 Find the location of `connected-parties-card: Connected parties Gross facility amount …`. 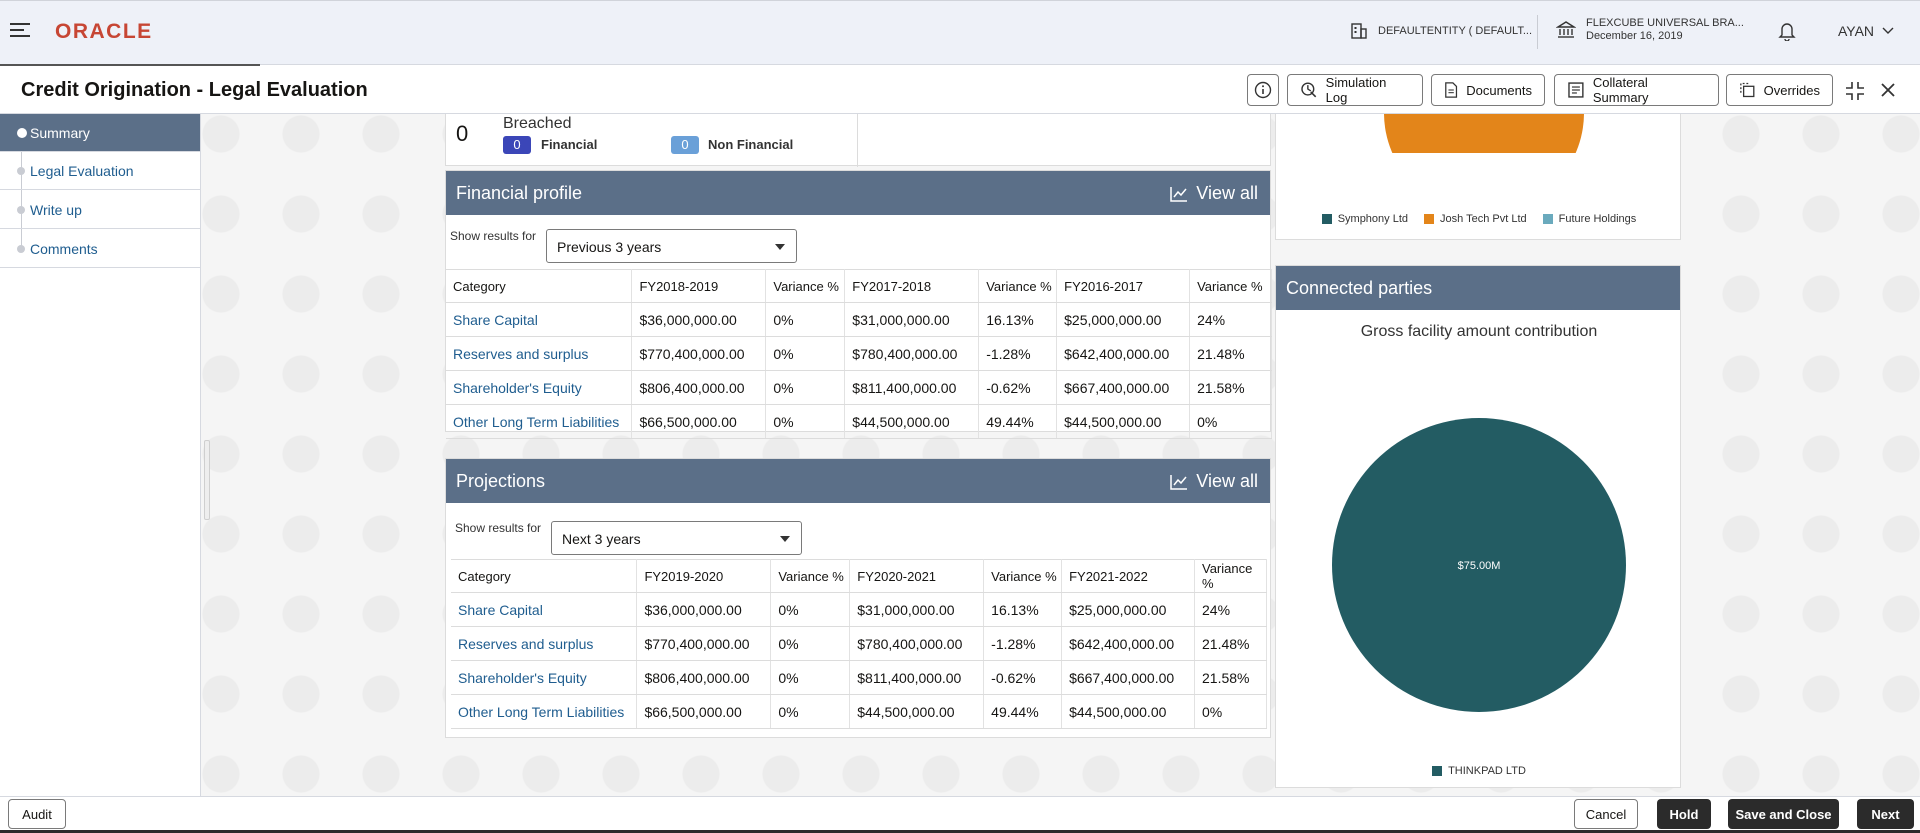

connected-parties-card: Connected parties Gross facility amount … is located at coordinates (1478, 526).